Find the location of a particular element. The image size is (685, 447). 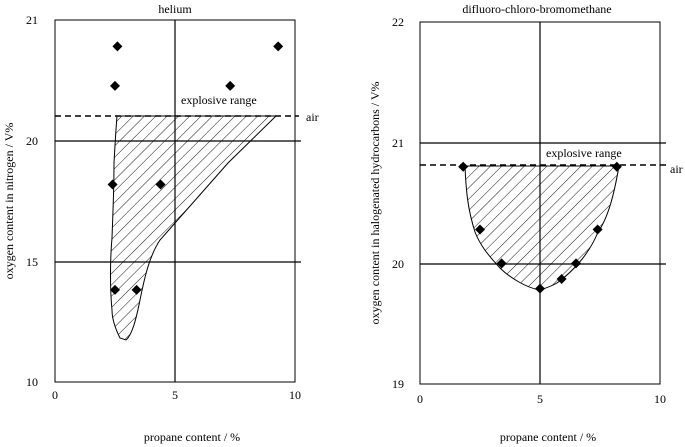

y-tick-label: 19 is located at coordinates (398, 384).